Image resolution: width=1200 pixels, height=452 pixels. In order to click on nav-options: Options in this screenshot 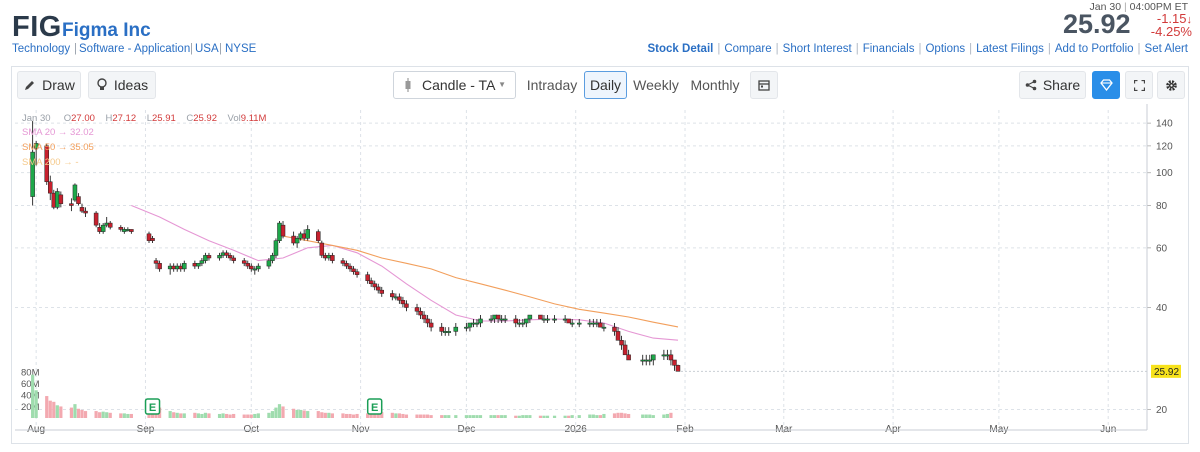, I will do `click(945, 49)`.